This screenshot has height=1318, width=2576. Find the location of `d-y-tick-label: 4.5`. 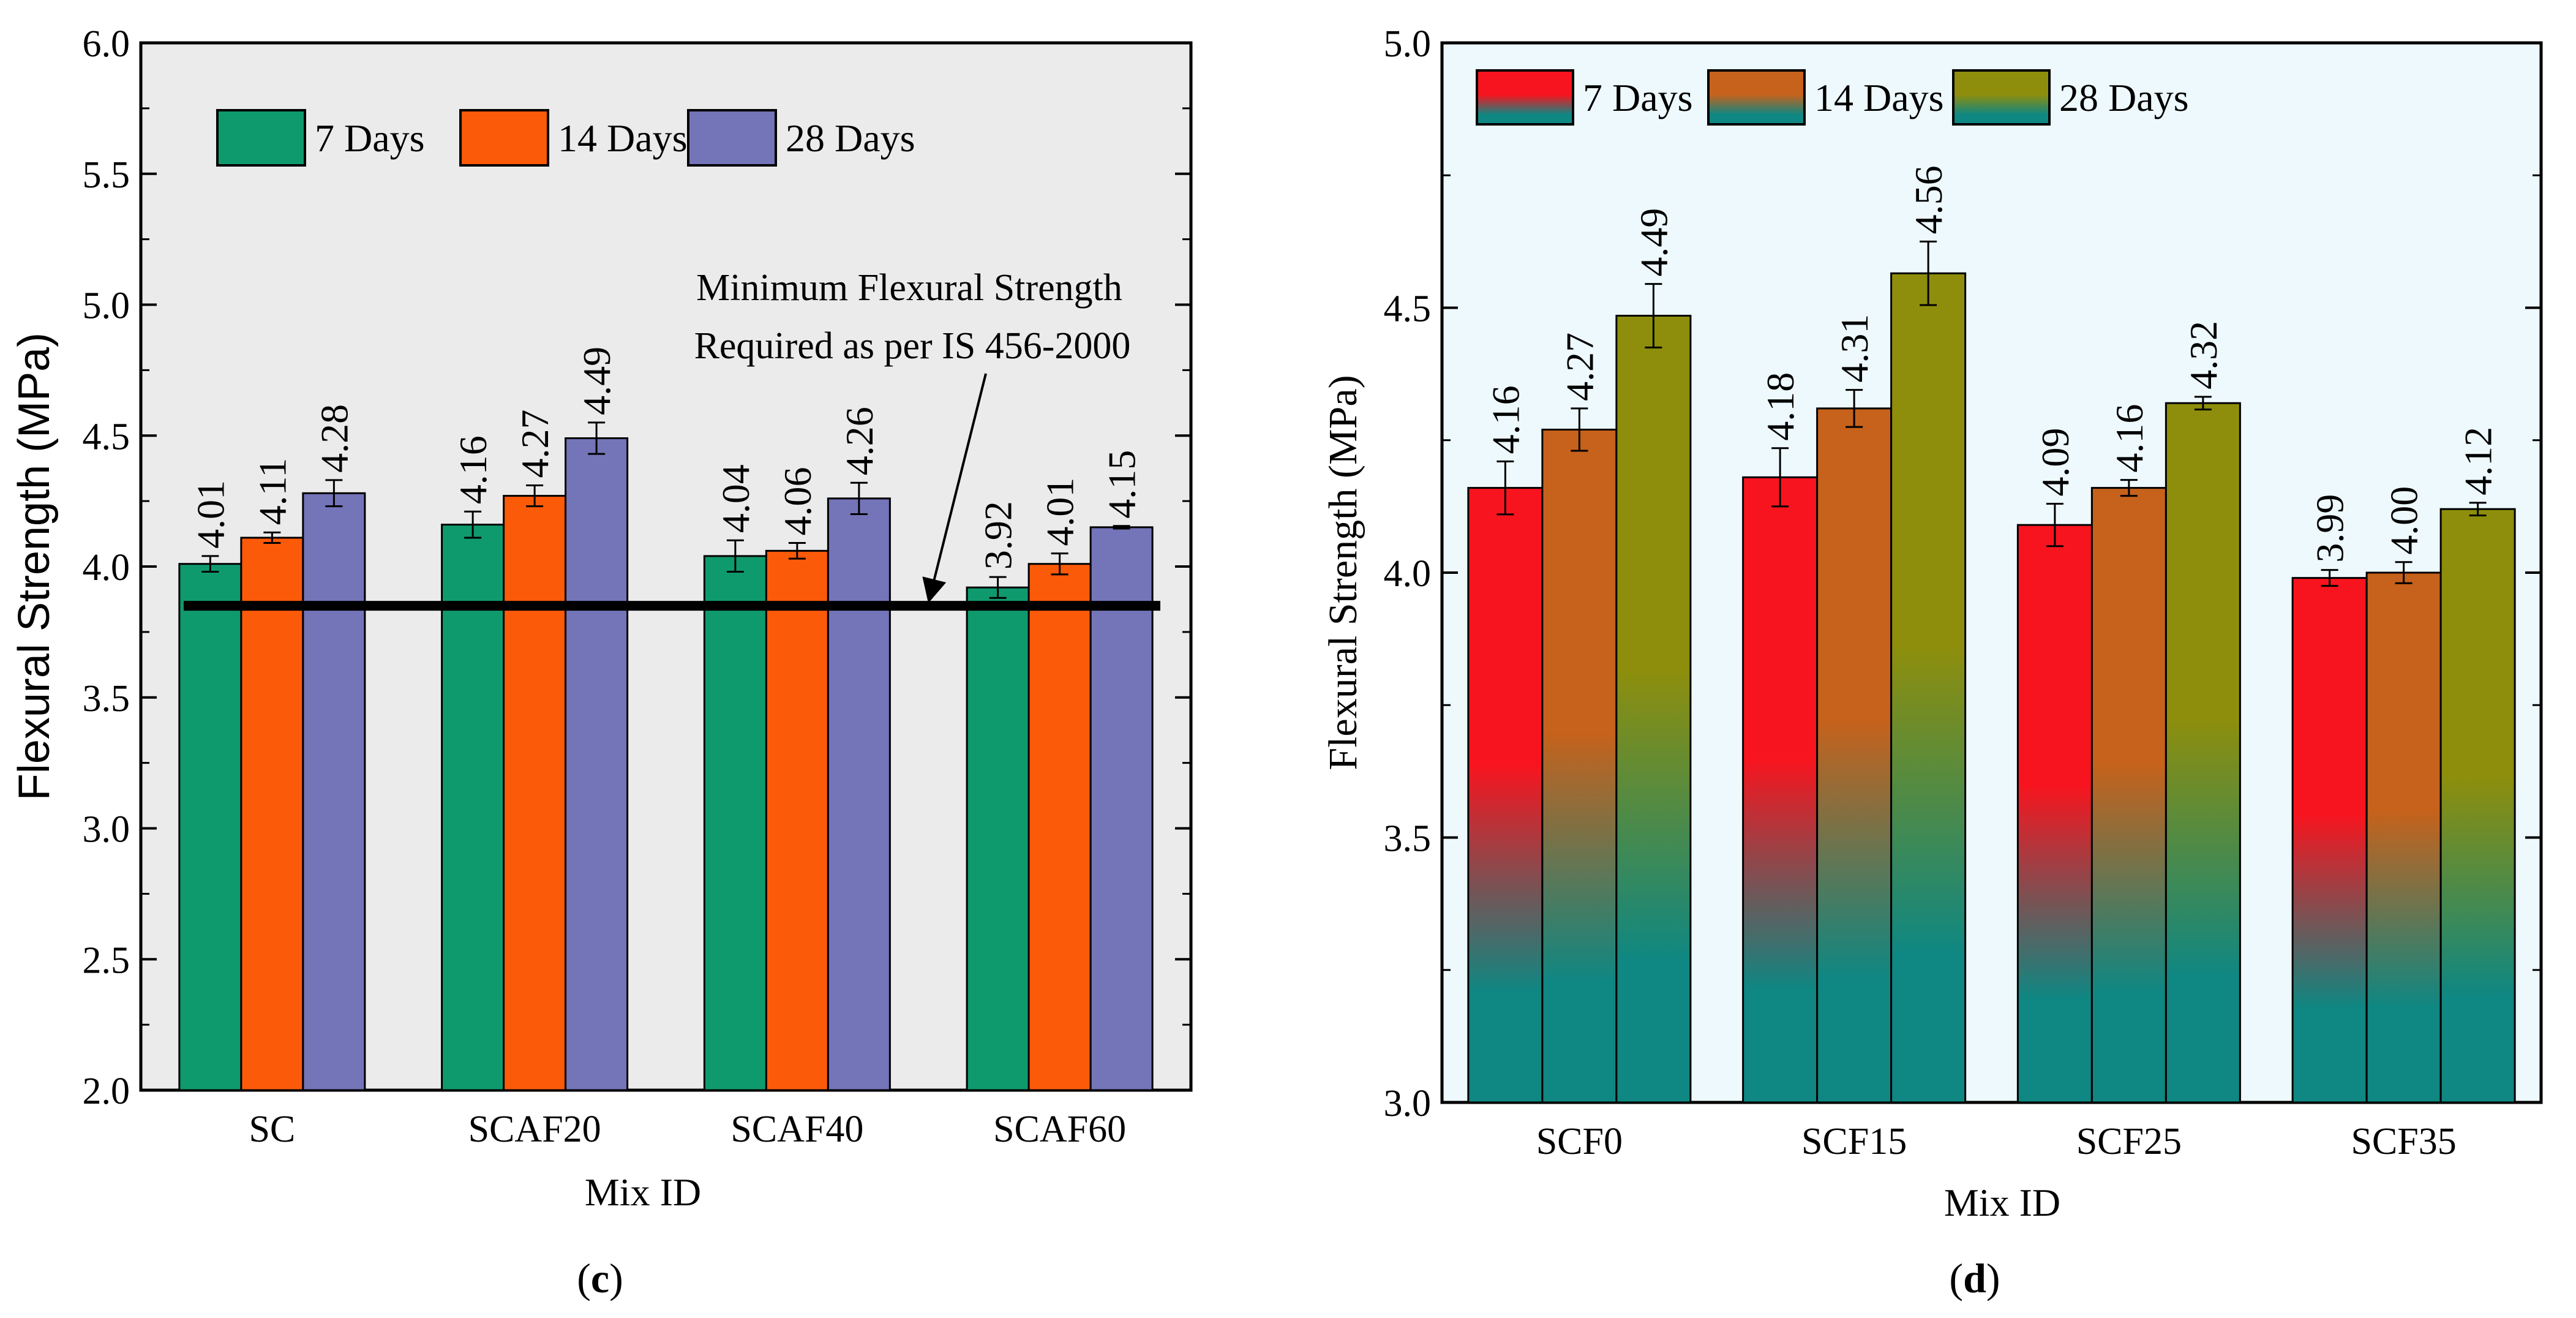

d-y-tick-label: 4.5 is located at coordinates (1408, 309).